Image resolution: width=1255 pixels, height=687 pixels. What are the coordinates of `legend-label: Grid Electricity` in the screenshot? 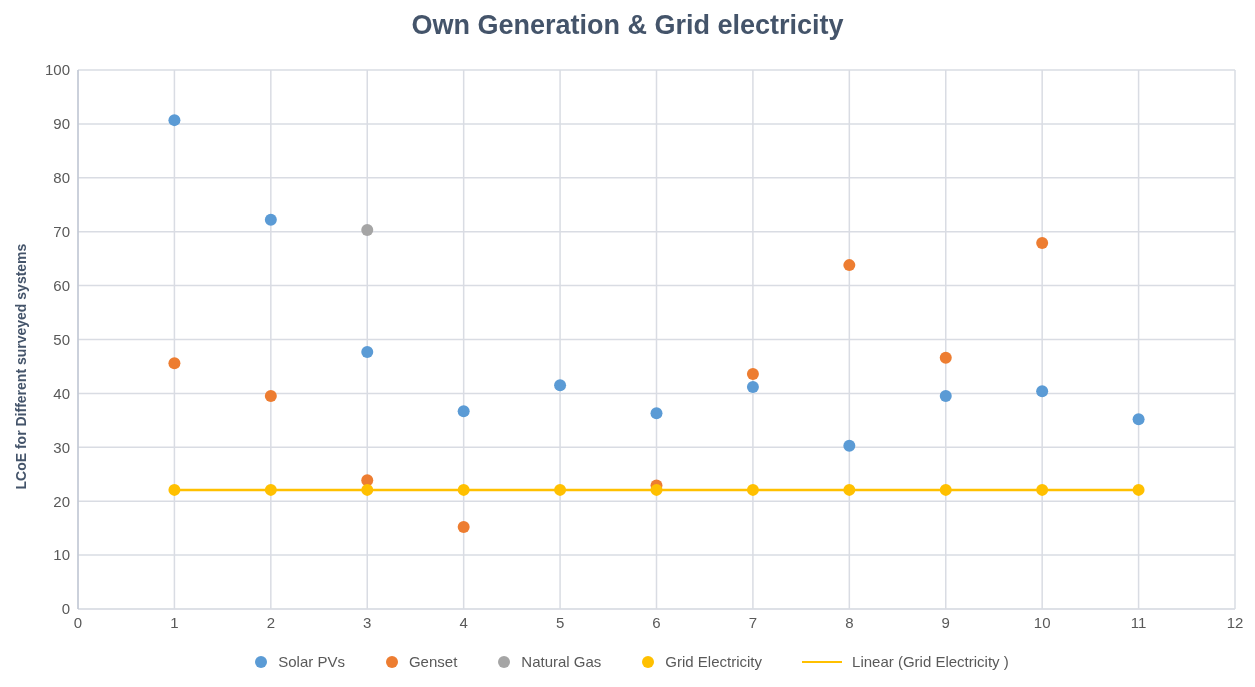 It's located at (714, 661).